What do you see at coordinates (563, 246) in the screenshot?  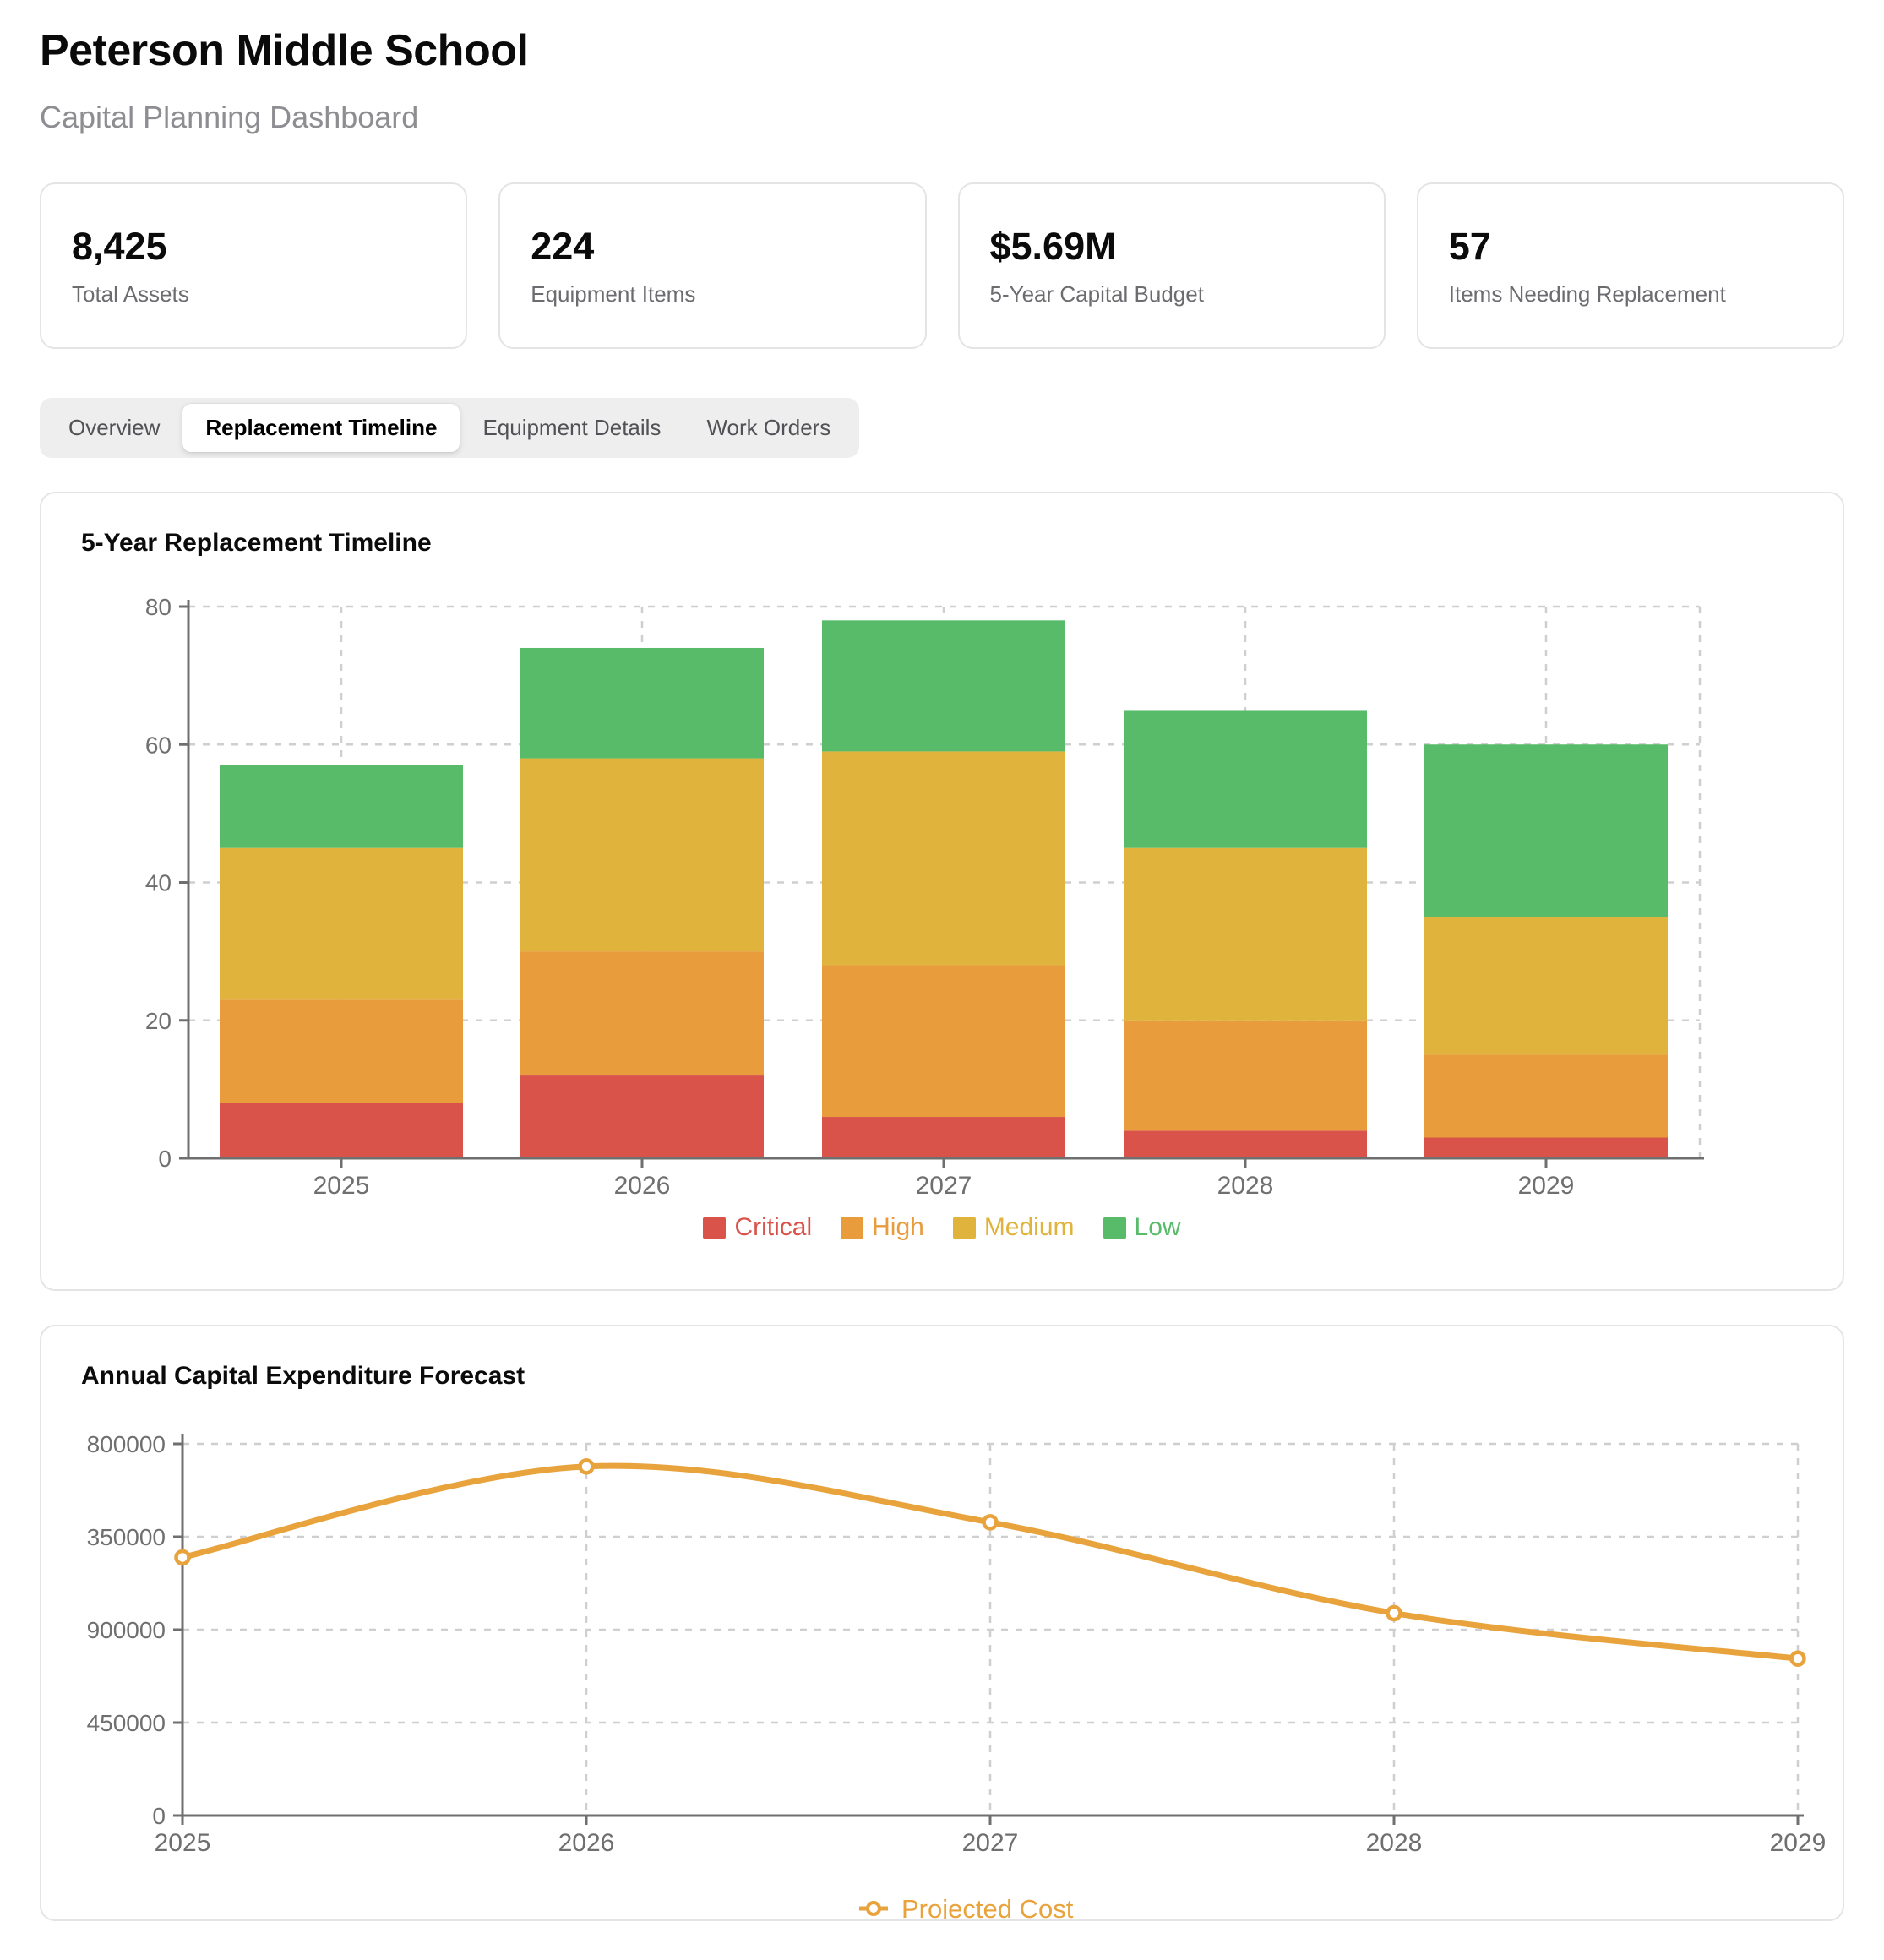 I see `stat-value: 224` at bounding box center [563, 246].